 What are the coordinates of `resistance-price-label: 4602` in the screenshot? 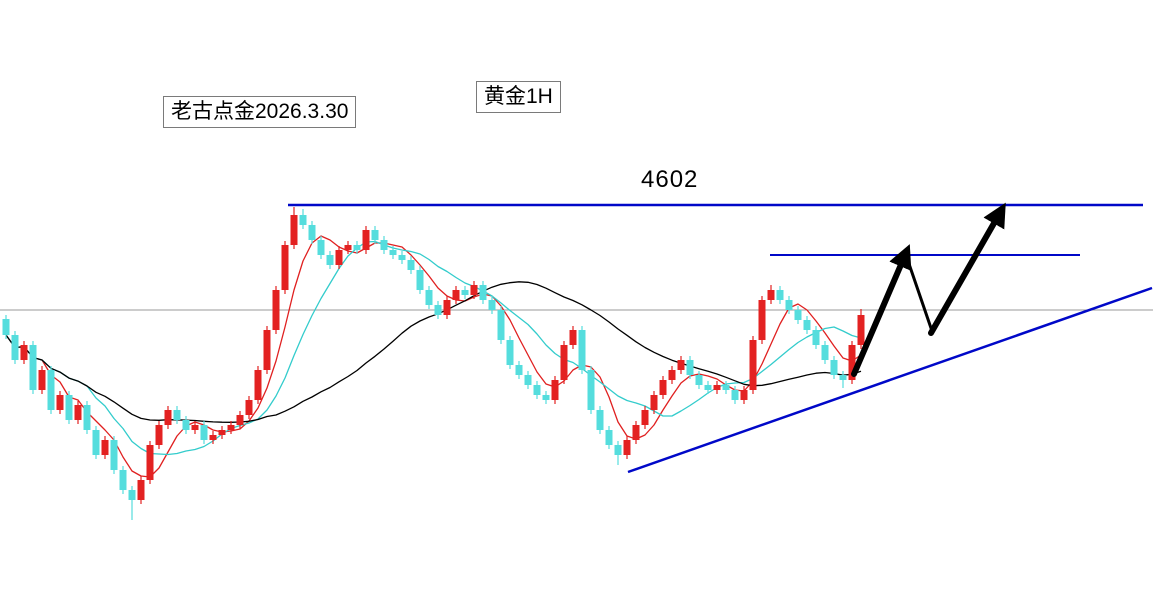 It's located at (670, 179).